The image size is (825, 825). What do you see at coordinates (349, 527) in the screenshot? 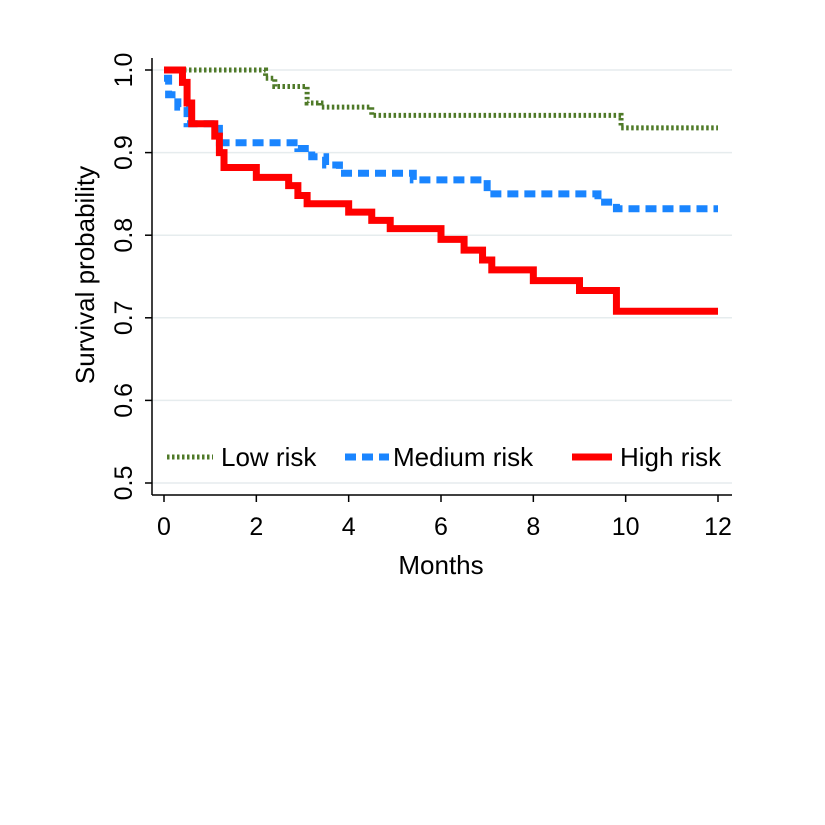
I see `x-tick-label-2: 4` at bounding box center [349, 527].